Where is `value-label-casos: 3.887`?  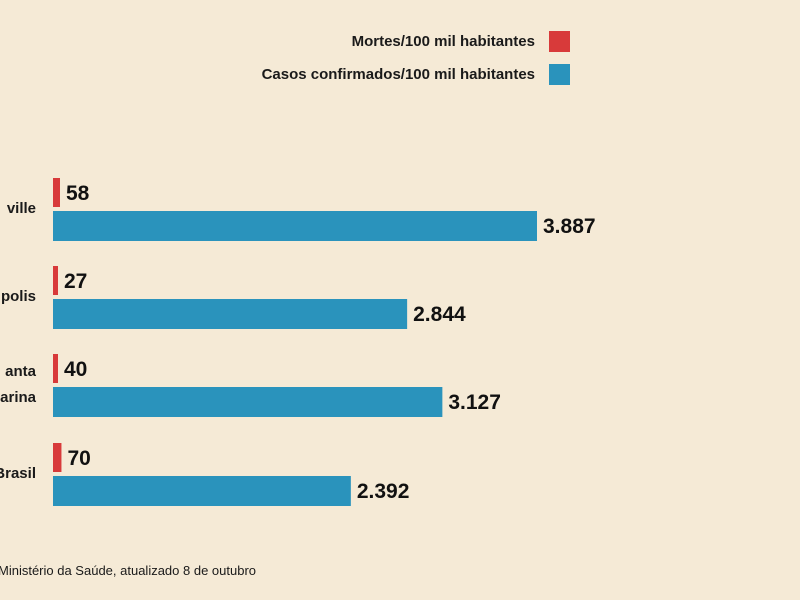
value-label-casos: 3.887 is located at coordinates (569, 226).